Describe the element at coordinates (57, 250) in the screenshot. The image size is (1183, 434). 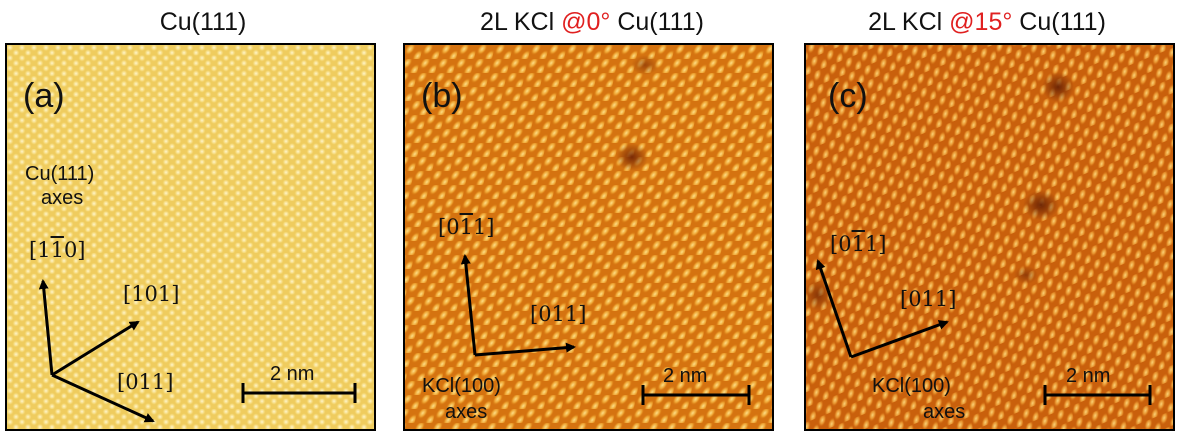
I see `direction-label-1-10: [110]` at that location.